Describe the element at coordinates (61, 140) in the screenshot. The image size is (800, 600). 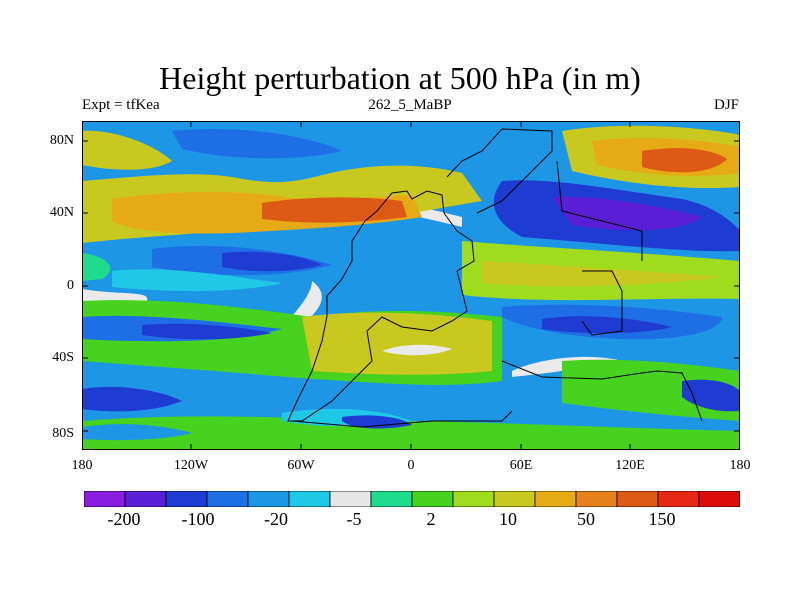
I see `y-tick-label: 80N` at that location.